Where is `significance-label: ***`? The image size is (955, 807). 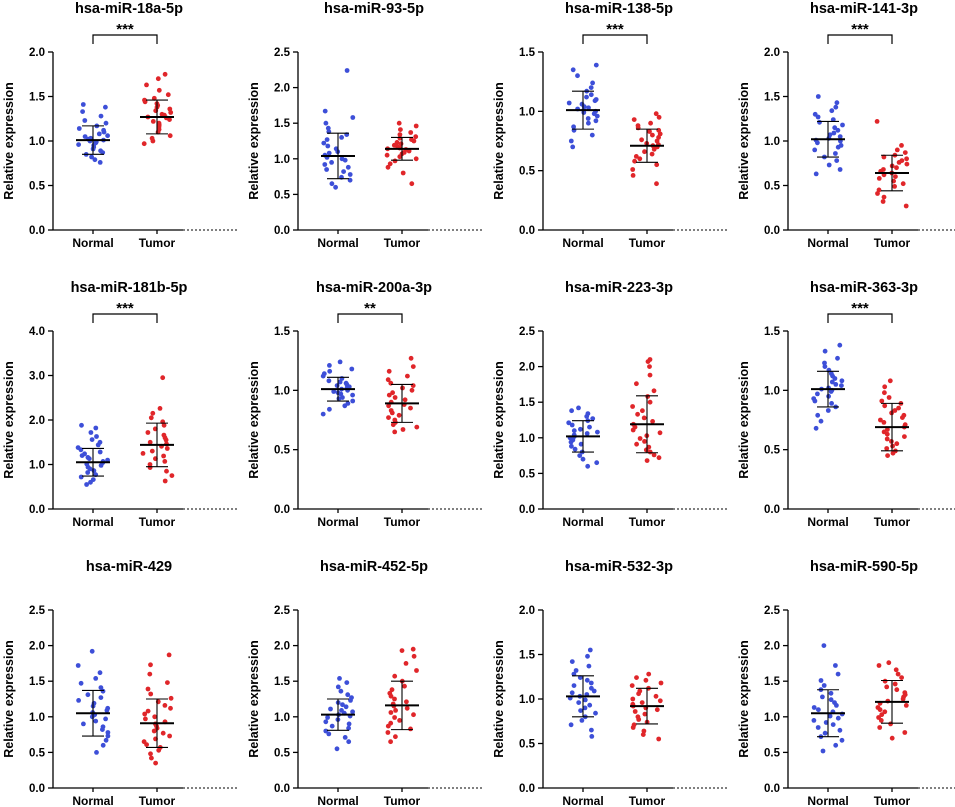 significance-label: *** is located at coordinates (860, 308).